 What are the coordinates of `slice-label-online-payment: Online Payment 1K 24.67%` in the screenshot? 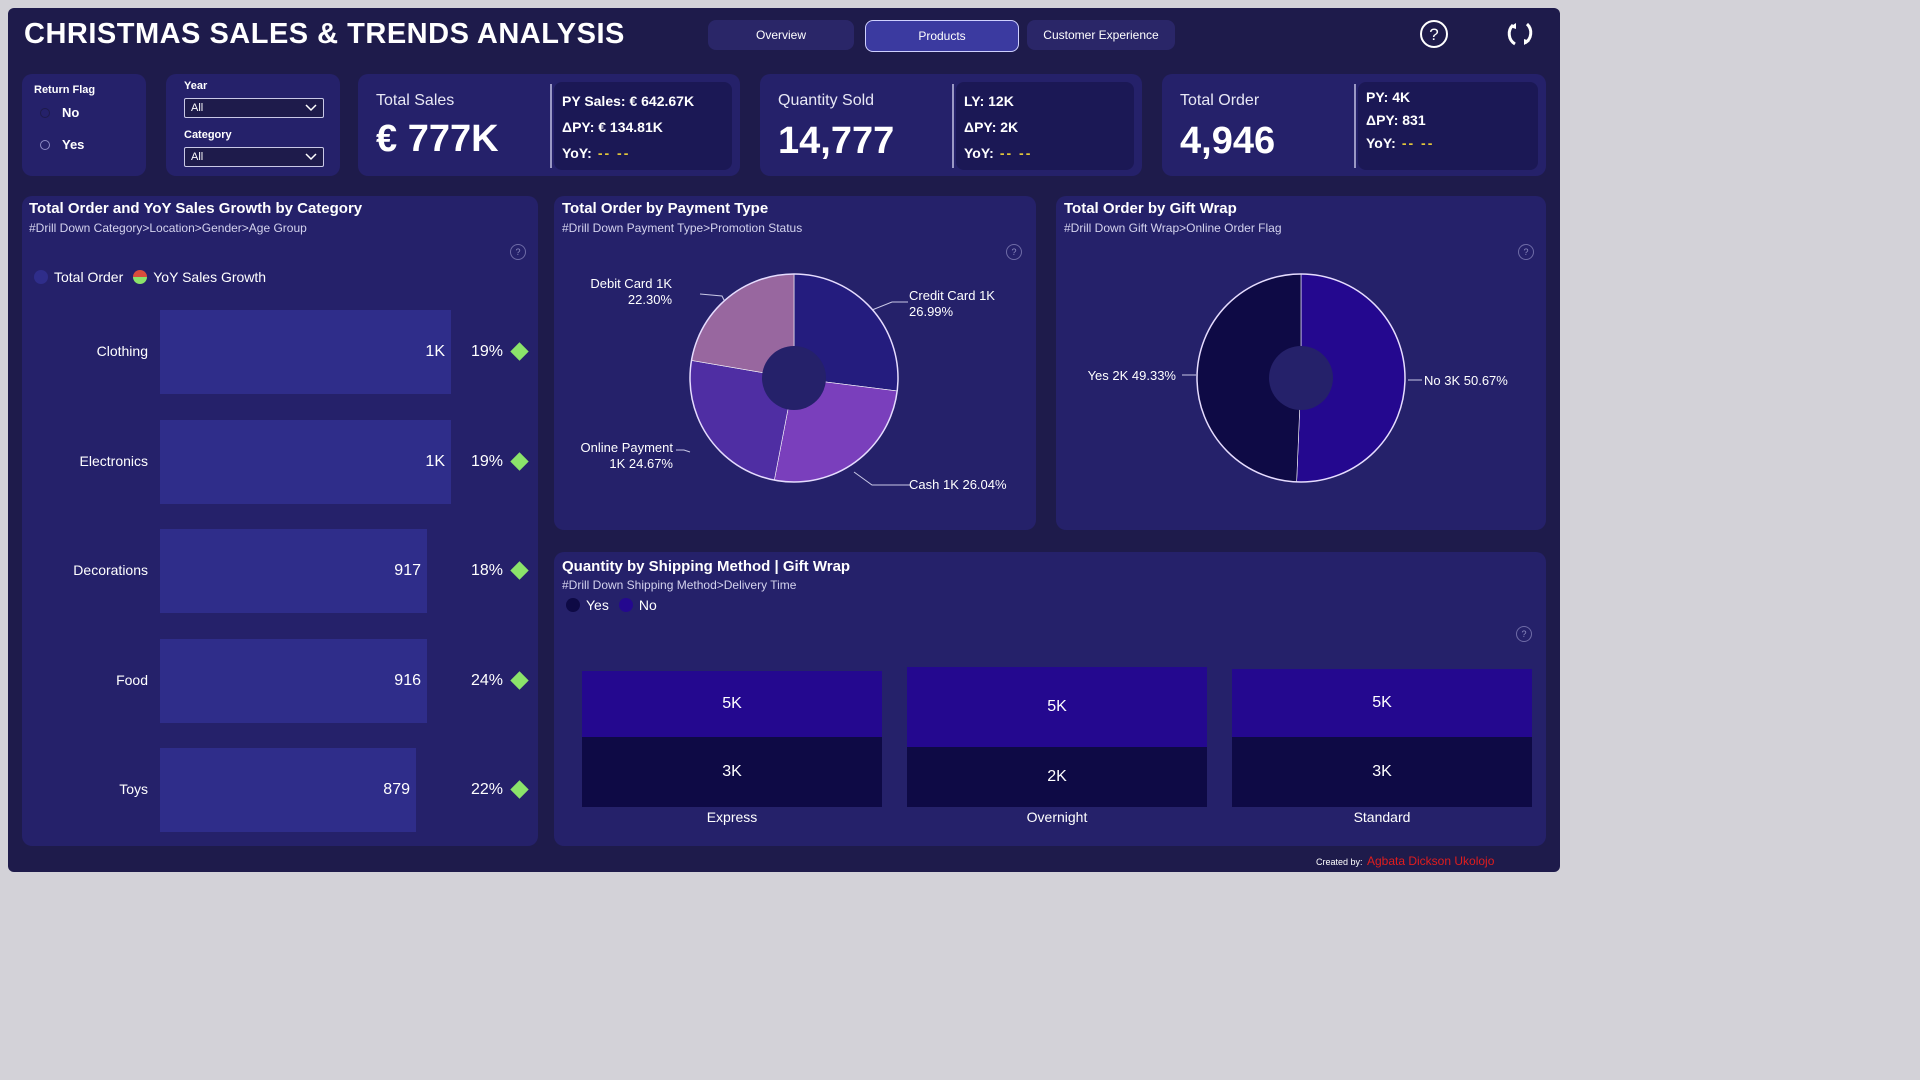 It's located at (627, 455).